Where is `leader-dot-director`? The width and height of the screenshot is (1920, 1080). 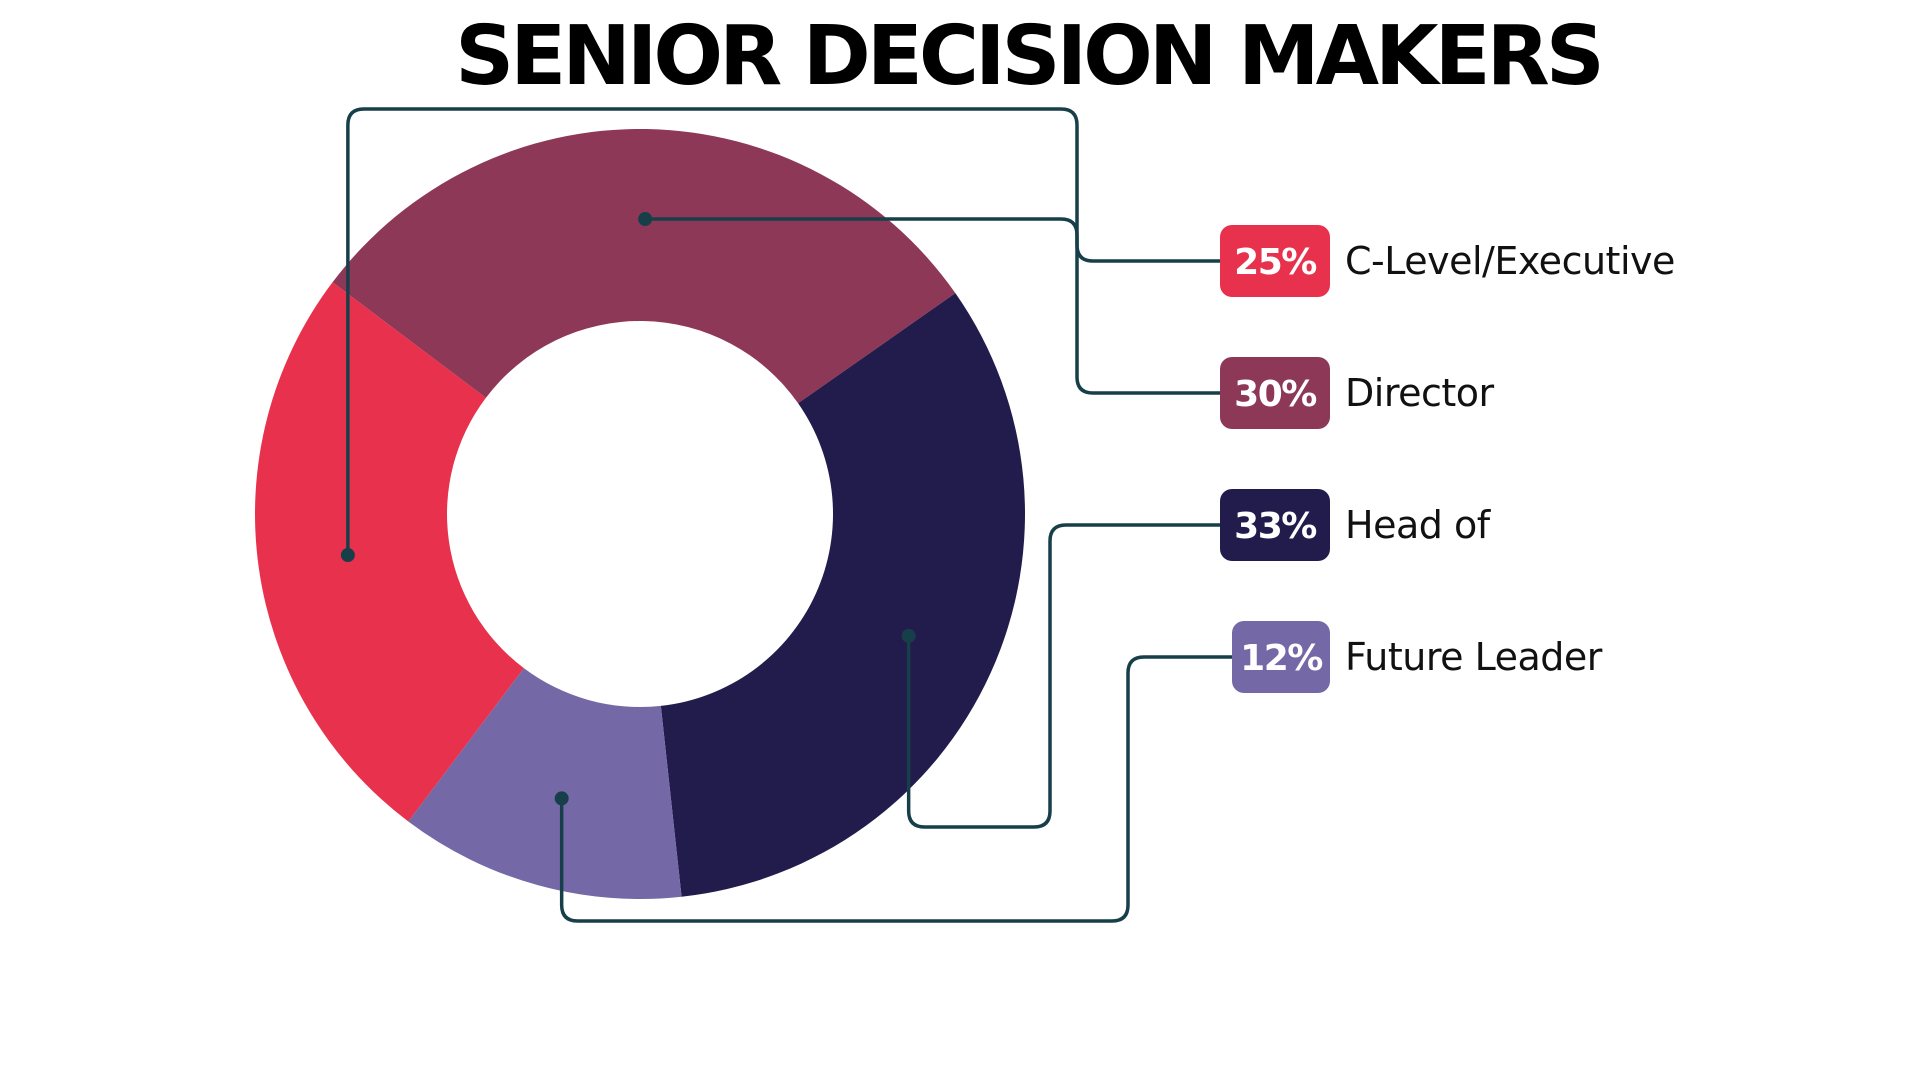
leader-dot-director is located at coordinates (645, 219).